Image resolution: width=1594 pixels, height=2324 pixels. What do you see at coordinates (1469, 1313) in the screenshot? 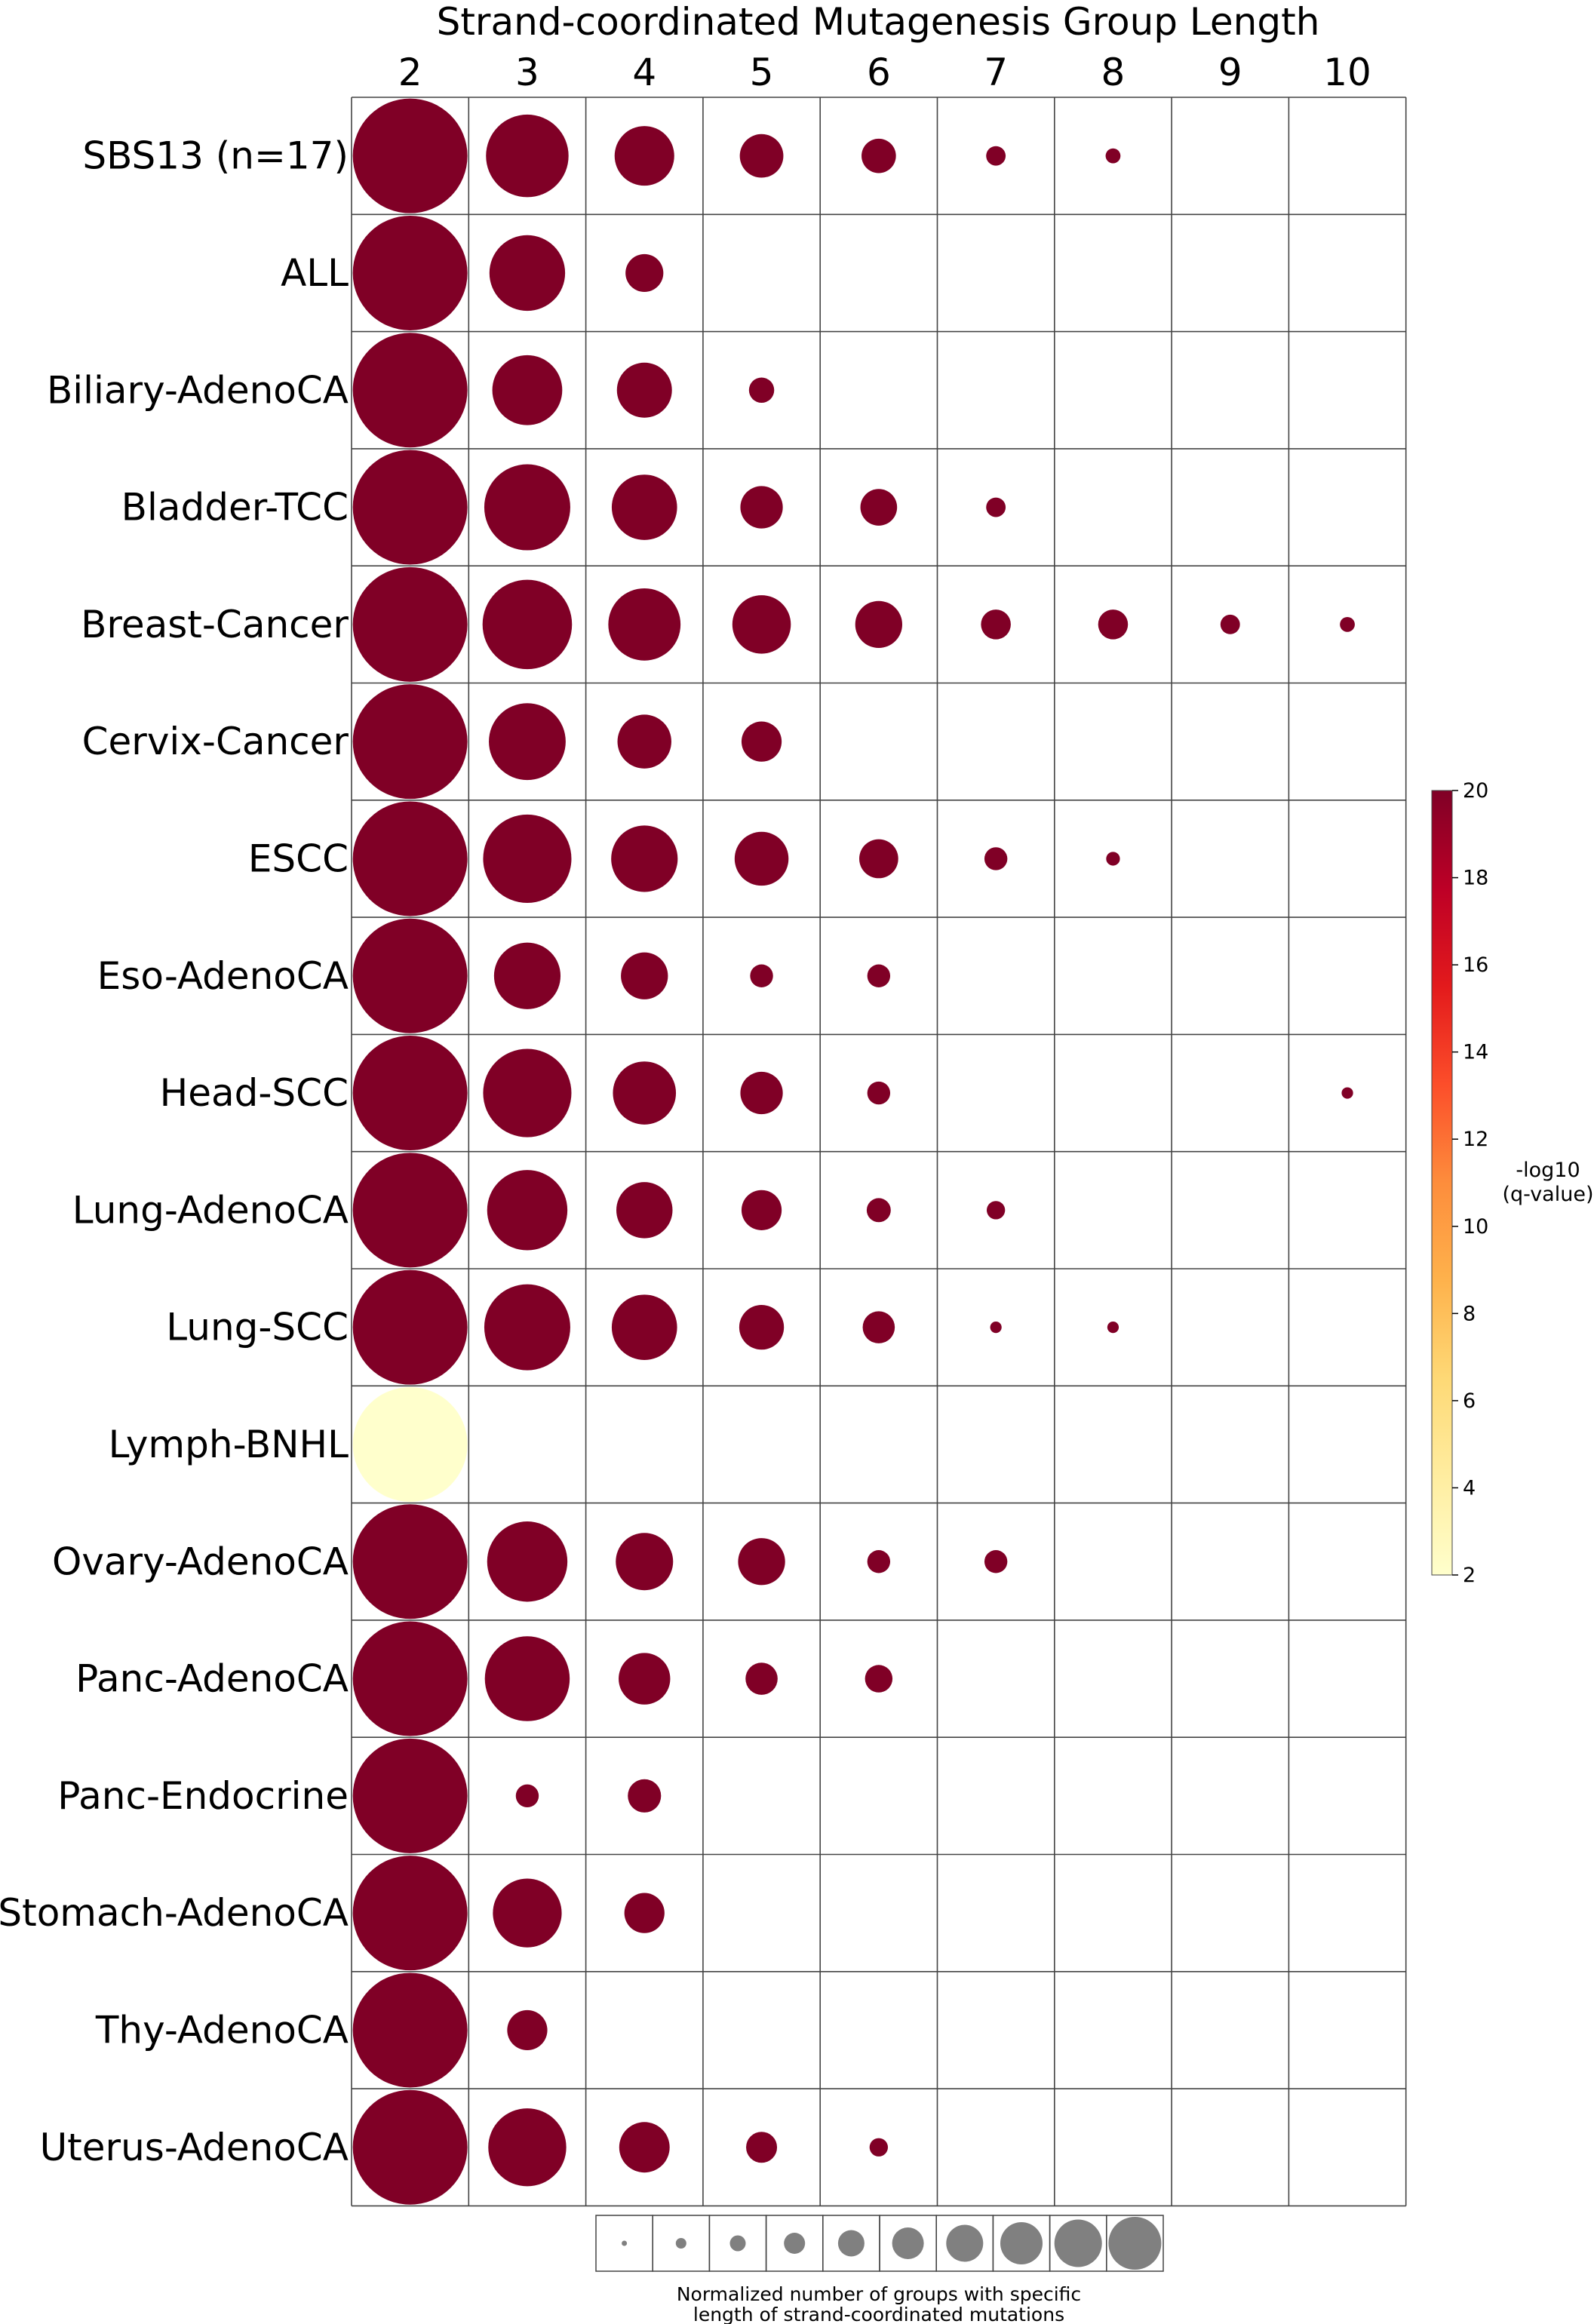
I see `colorbar-tick-label: 8` at bounding box center [1469, 1313].